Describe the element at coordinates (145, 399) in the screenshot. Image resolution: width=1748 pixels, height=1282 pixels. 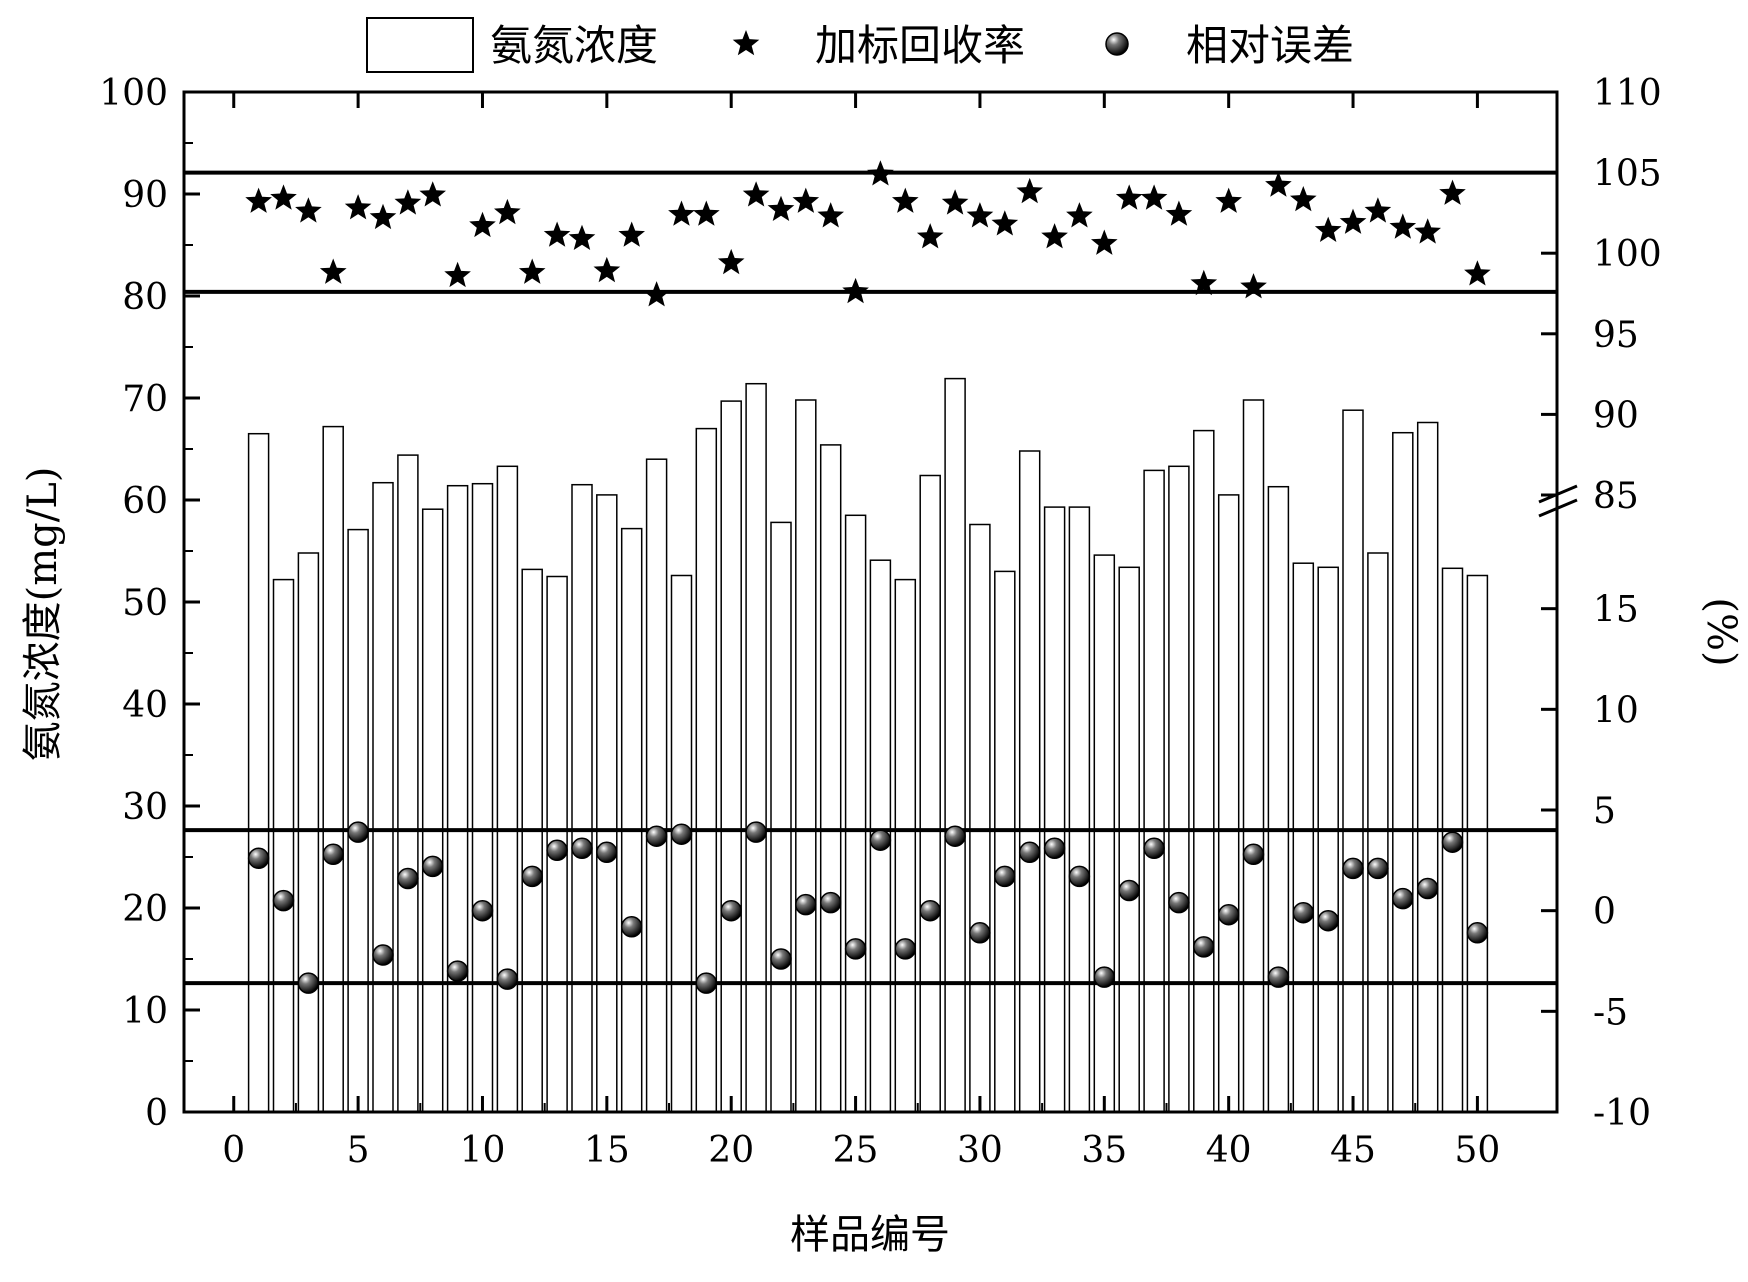
I see `y-left-tick-label: 70` at that location.